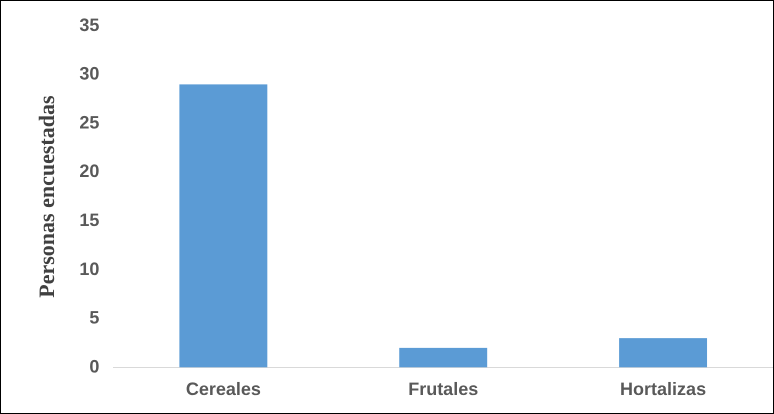 The width and height of the screenshot is (774, 414). Describe the element at coordinates (89, 74) in the screenshot. I see `y-tick-label: 30` at that location.